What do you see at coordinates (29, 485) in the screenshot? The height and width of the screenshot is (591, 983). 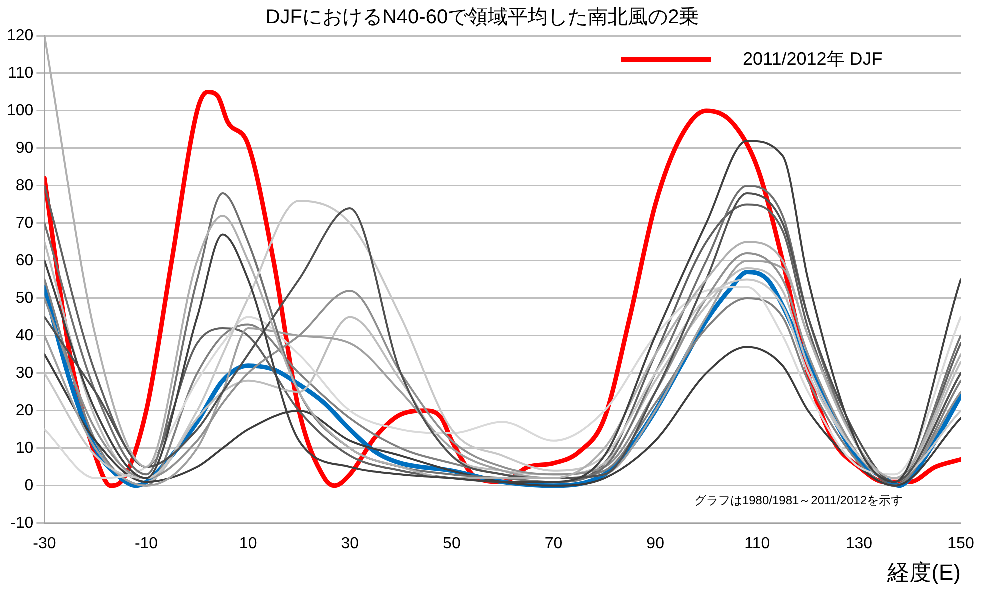 I see `y-tick-label: 0` at bounding box center [29, 485].